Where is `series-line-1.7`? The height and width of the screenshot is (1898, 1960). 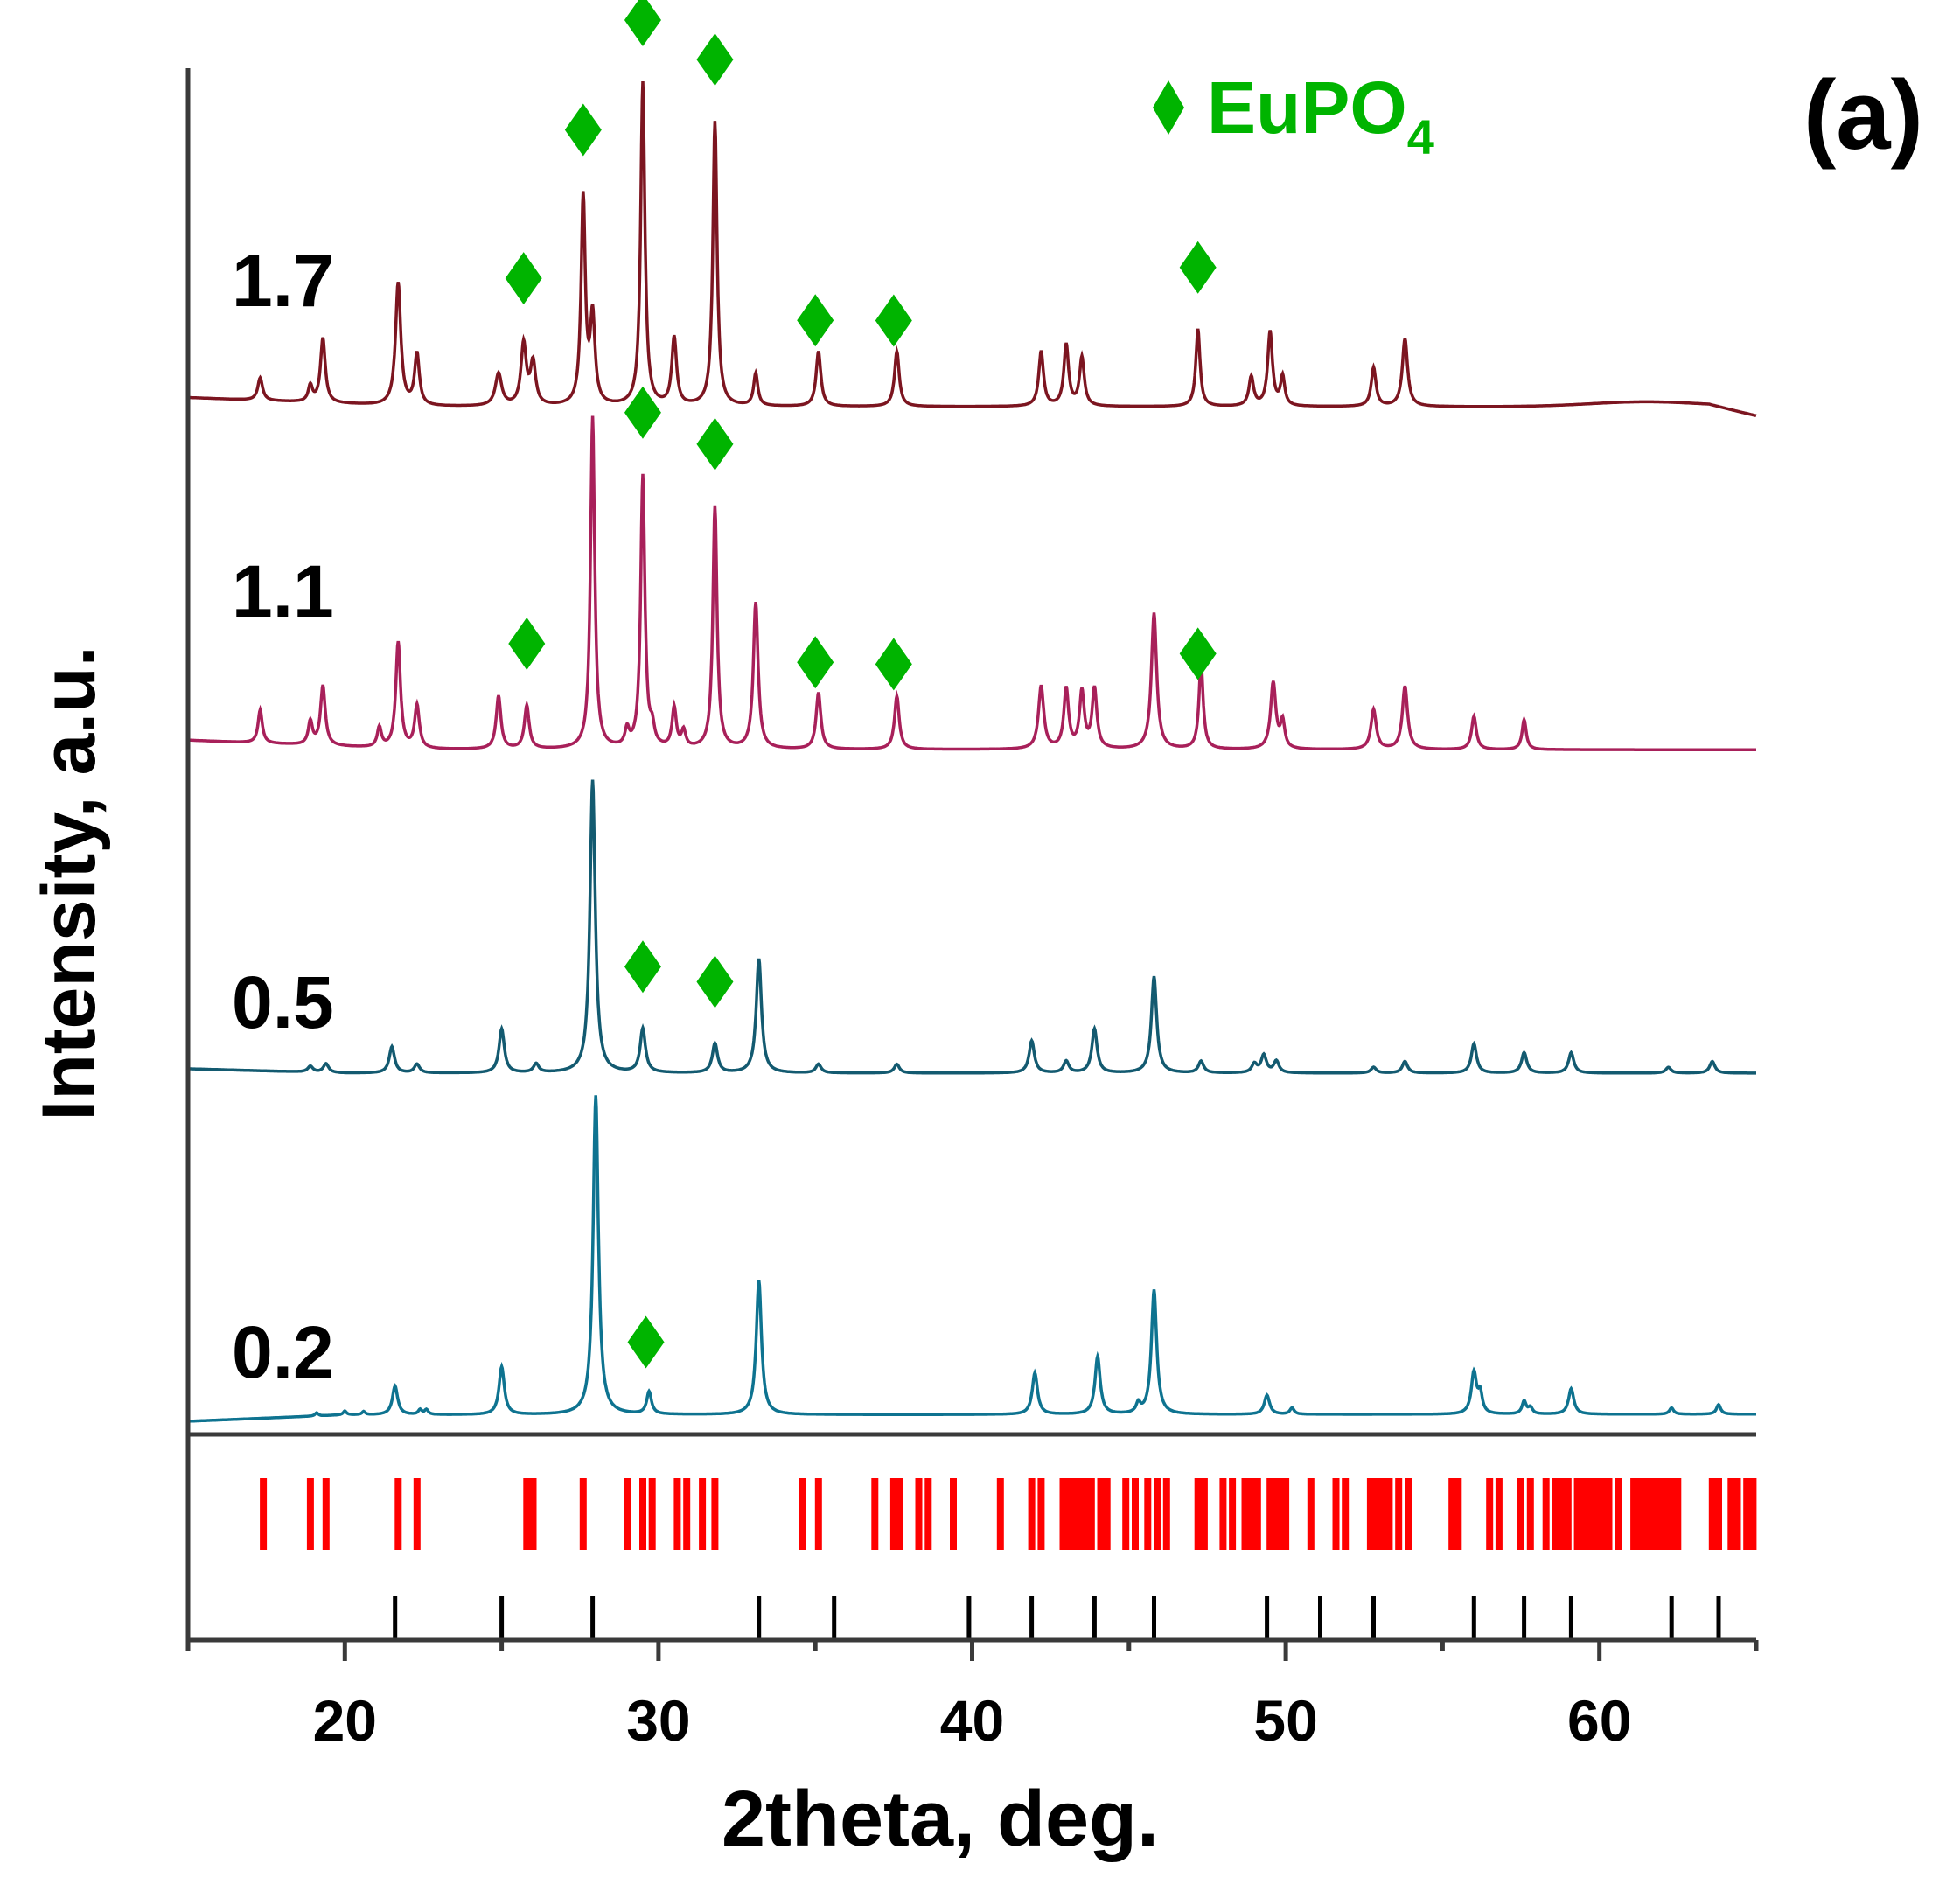 series-line-1.7 is located at coordinates (972, 248).